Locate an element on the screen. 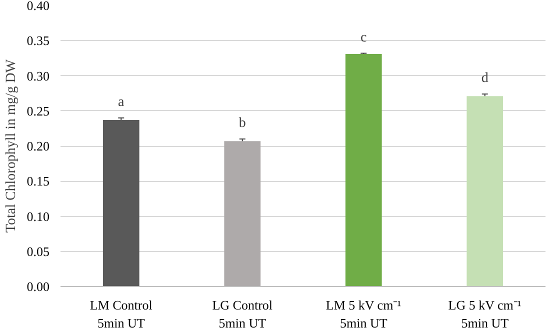 Image resolution: width=550 pixels, height=333 pixels. y-tick-label: 0.35 is located at coordinates (38, 40).